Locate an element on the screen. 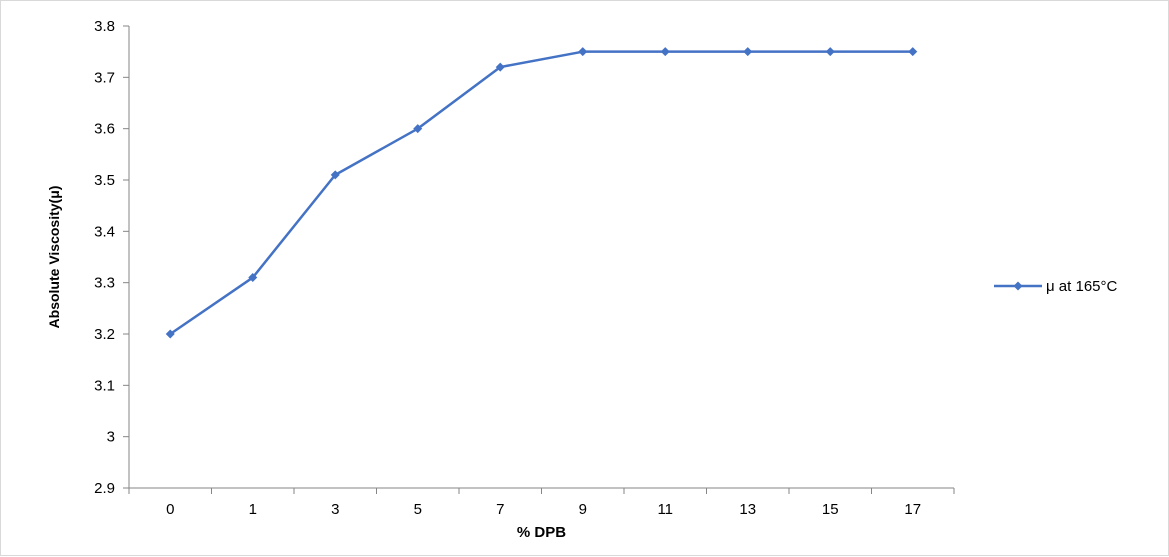 The width and height of the screenshot is (1169, 557). y-tick-label: 3.7 is located at coordinates (104, 77).